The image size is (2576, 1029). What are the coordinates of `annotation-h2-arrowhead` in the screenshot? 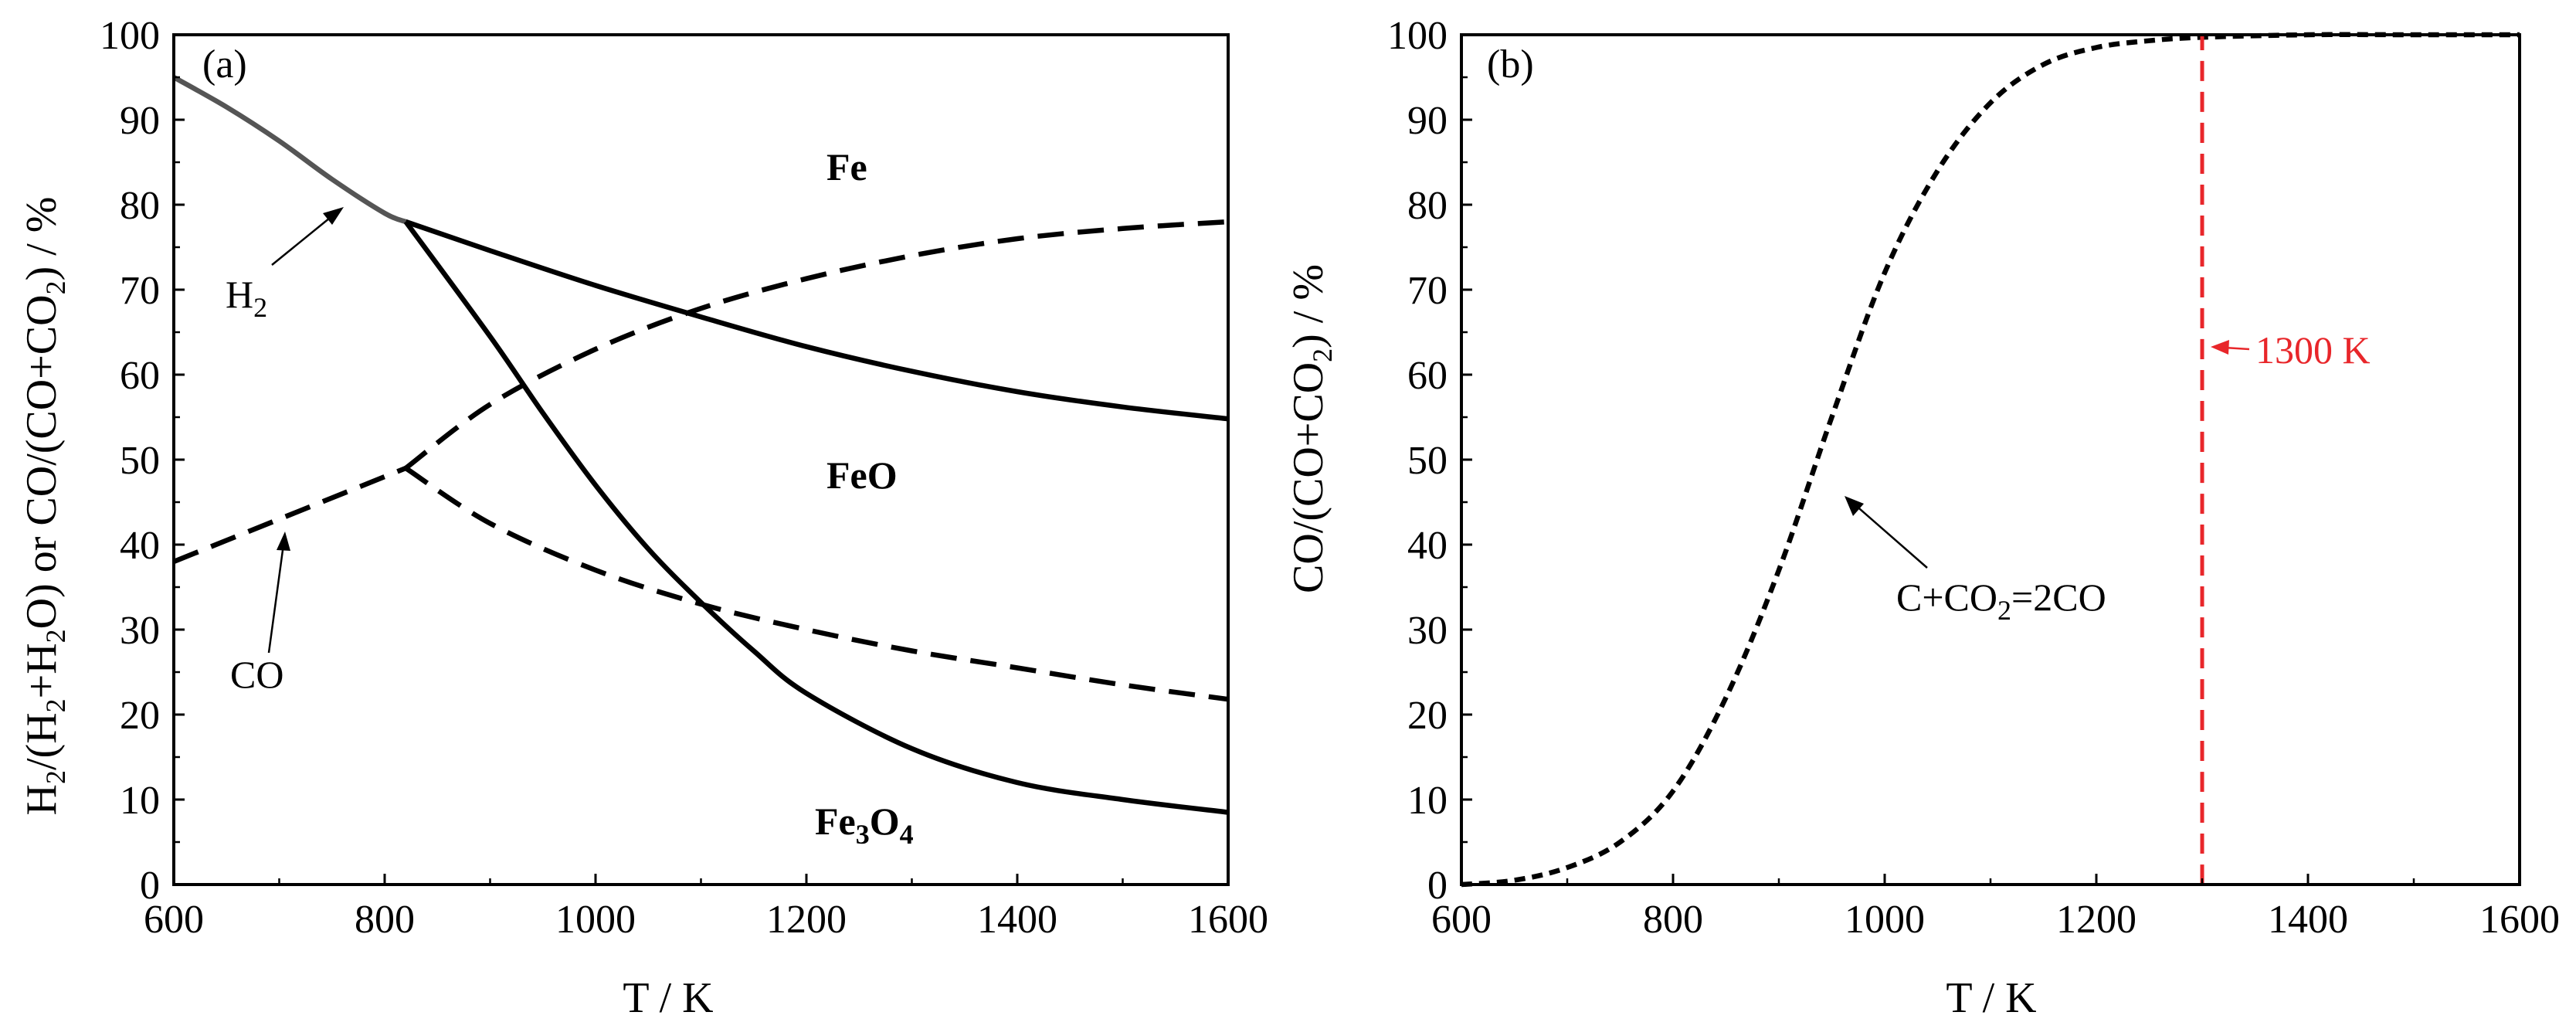 It's located at (333, 216).